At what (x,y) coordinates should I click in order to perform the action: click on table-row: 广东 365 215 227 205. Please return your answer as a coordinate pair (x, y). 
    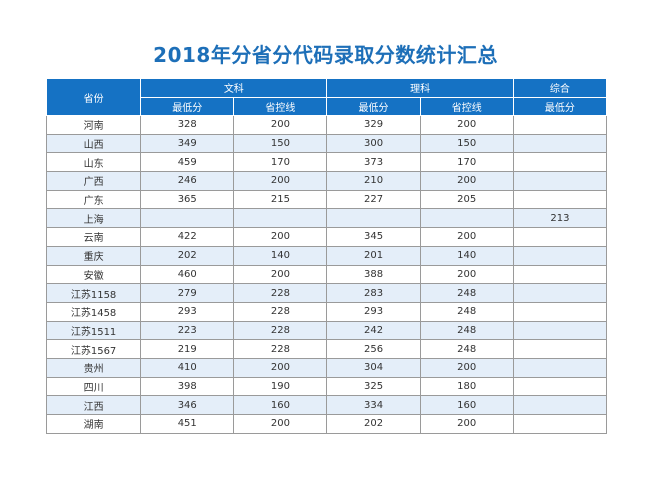
    Looking at the image, I should click on (326, 199).